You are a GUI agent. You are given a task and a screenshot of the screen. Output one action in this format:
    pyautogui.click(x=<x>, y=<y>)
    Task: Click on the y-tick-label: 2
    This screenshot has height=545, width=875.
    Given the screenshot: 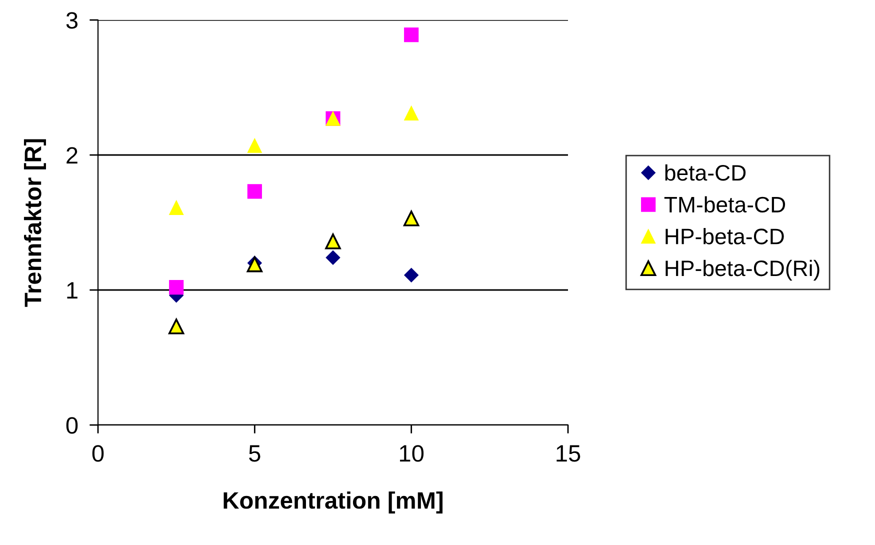 What is the action you would take?
    pyautogui.click(x=72, y=155)
    